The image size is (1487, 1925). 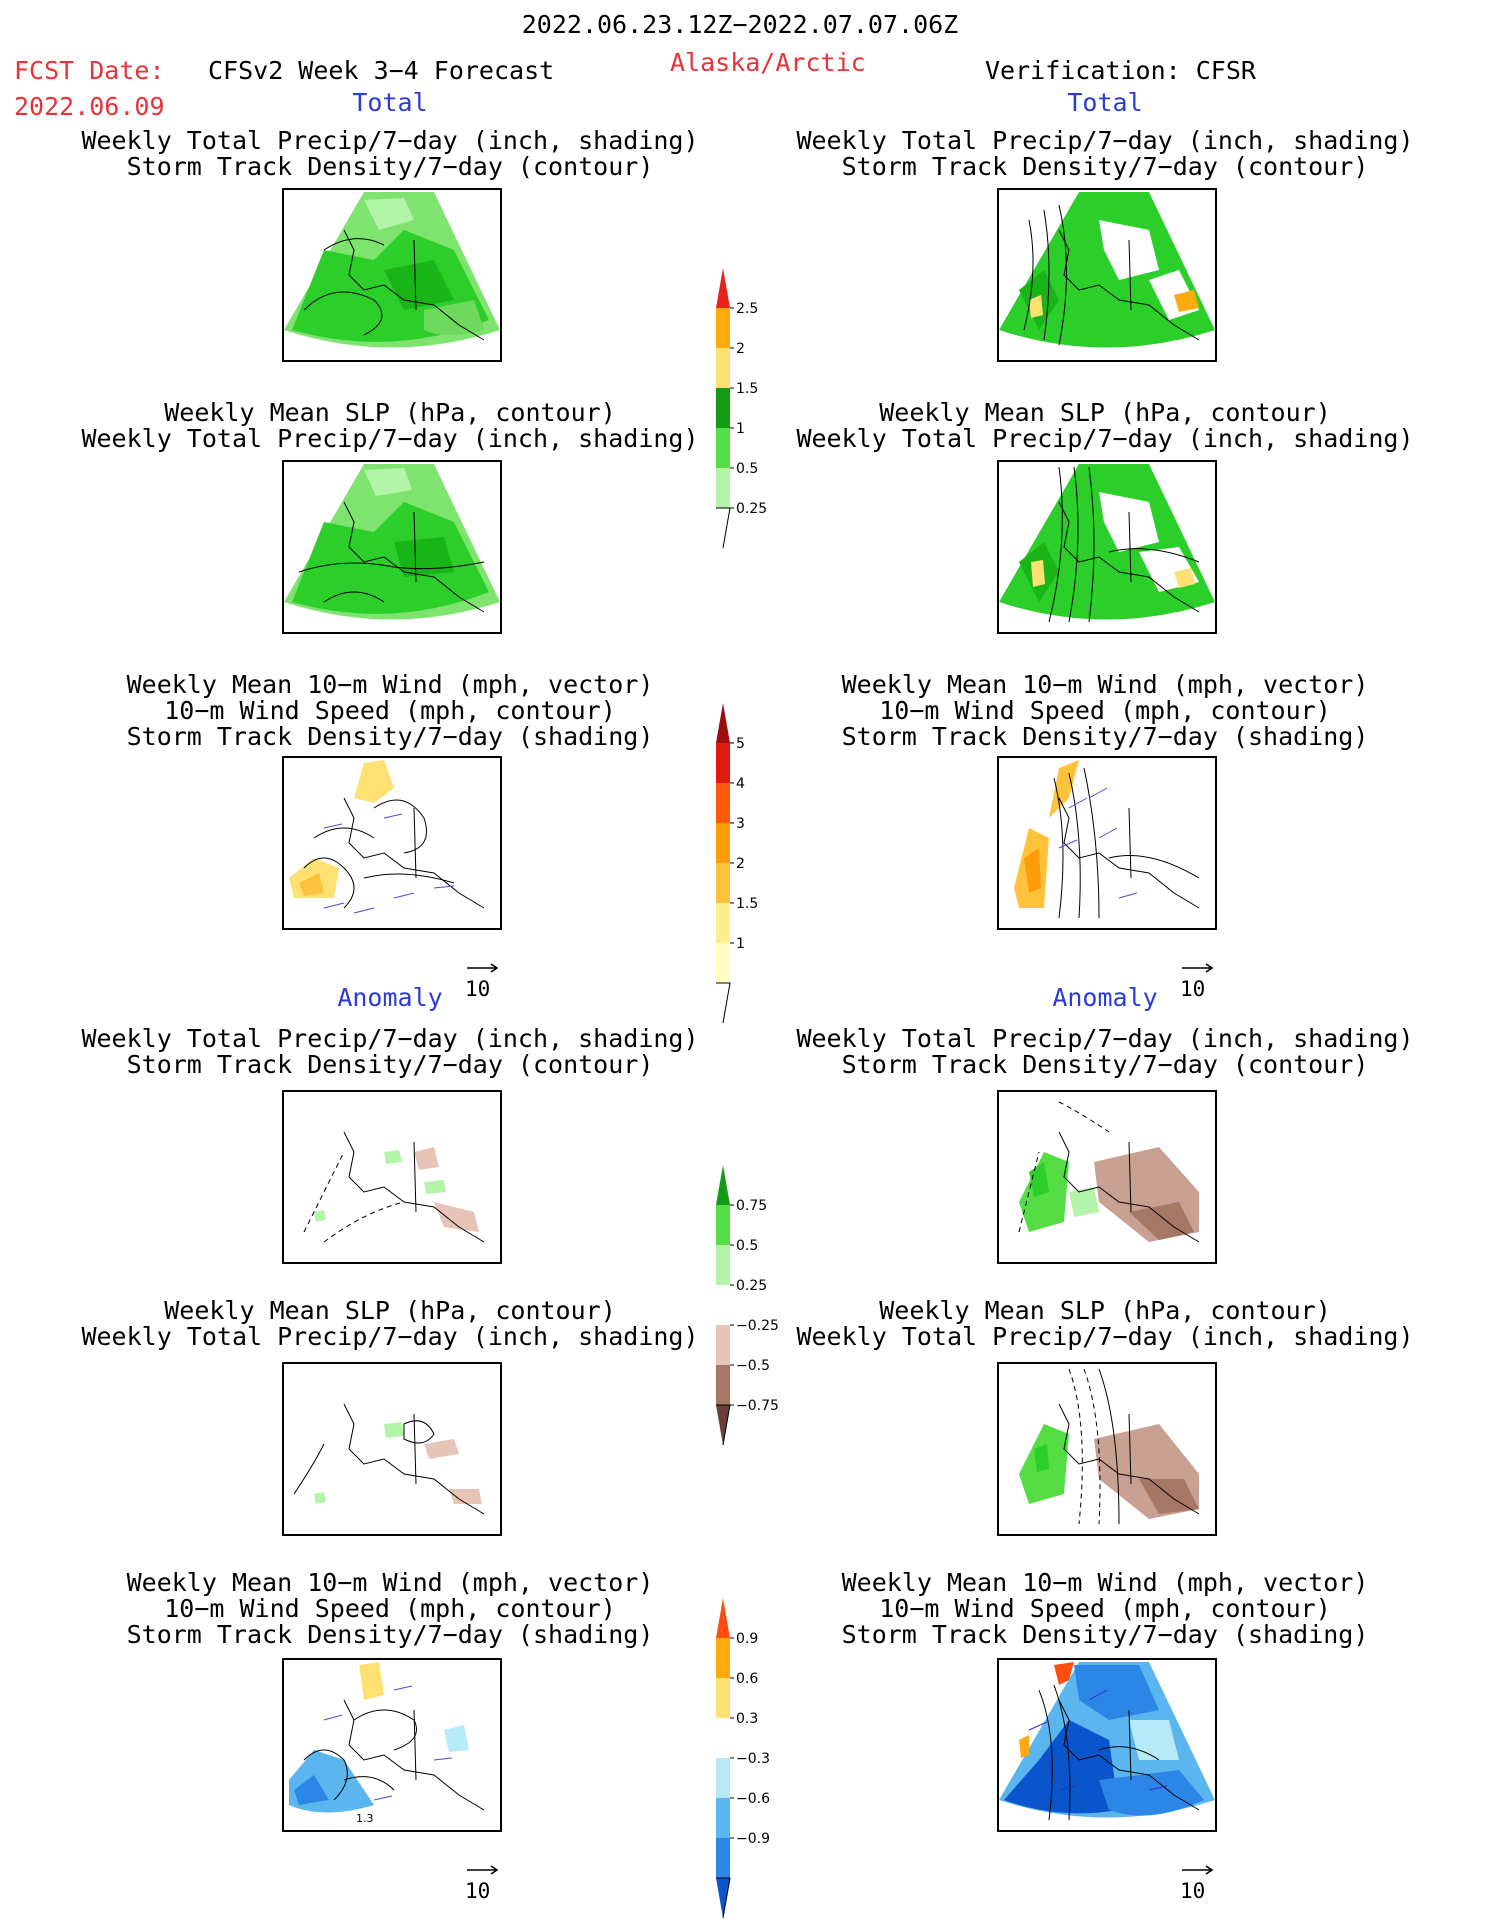 I want to click on map-panel-anom-wind-verification, so click(x=1107, y=1745).